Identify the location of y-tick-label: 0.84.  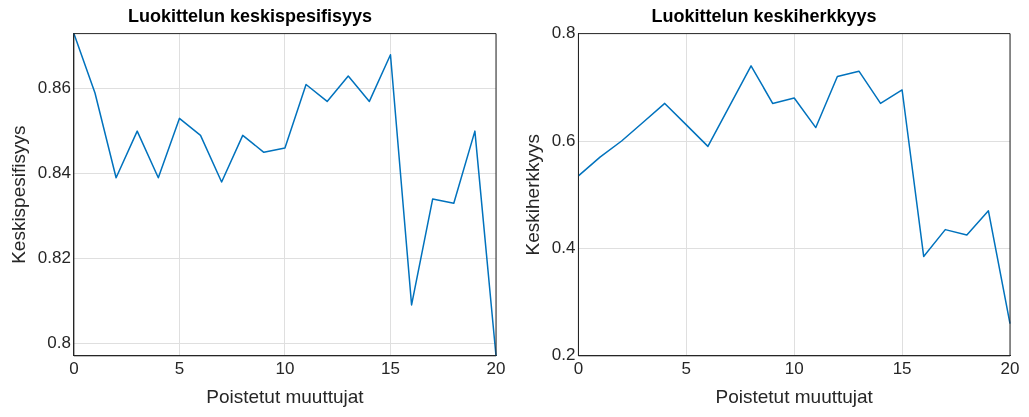
(54, 173).